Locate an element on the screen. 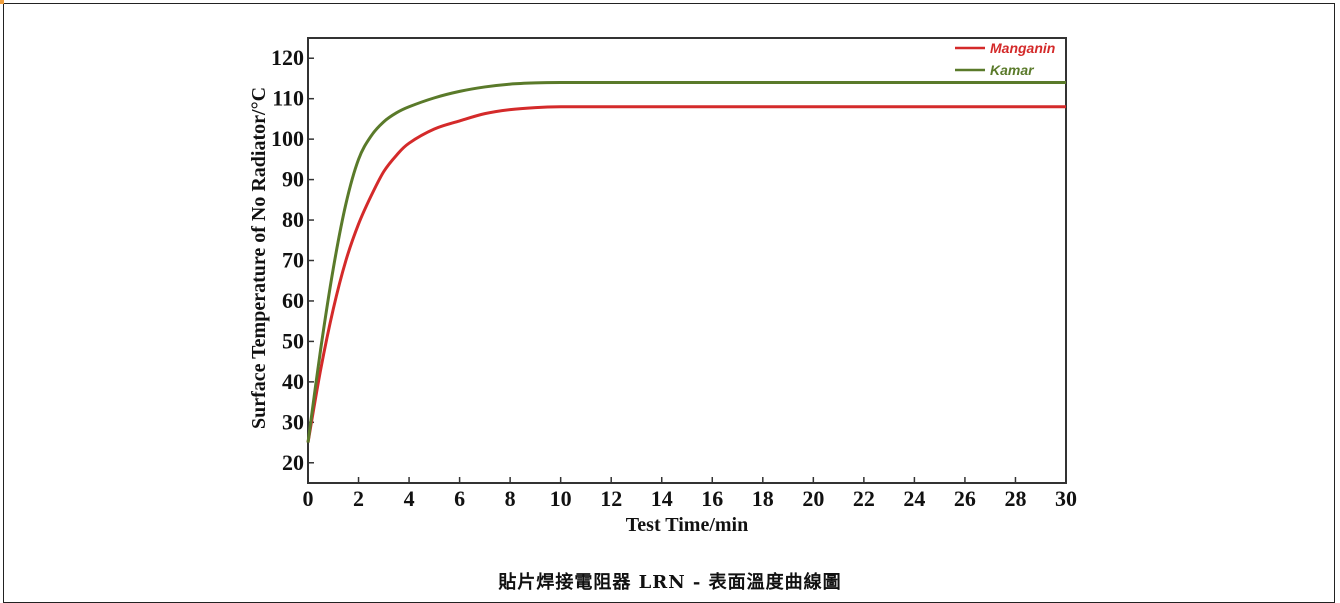 The width and height of the screenshot is (1340, 603). x-axis-label: Test Time/min is located at coordinates (687, 525).